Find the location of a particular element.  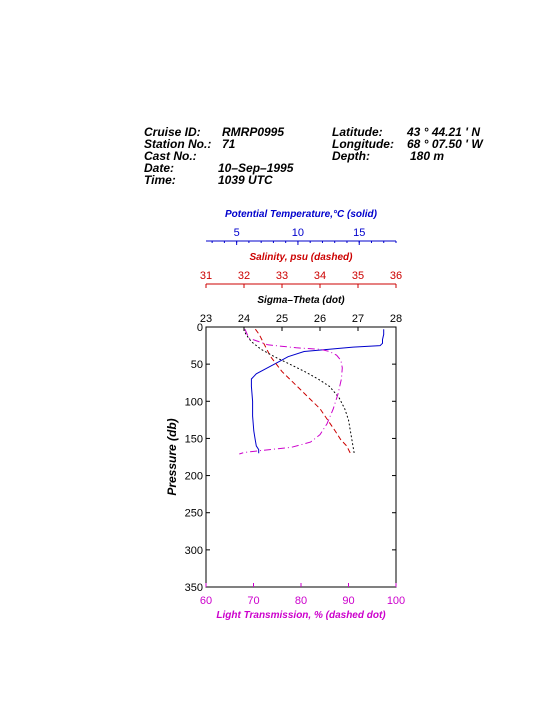

pressure-tick-label: 200 is located at coordinates (194, 477).